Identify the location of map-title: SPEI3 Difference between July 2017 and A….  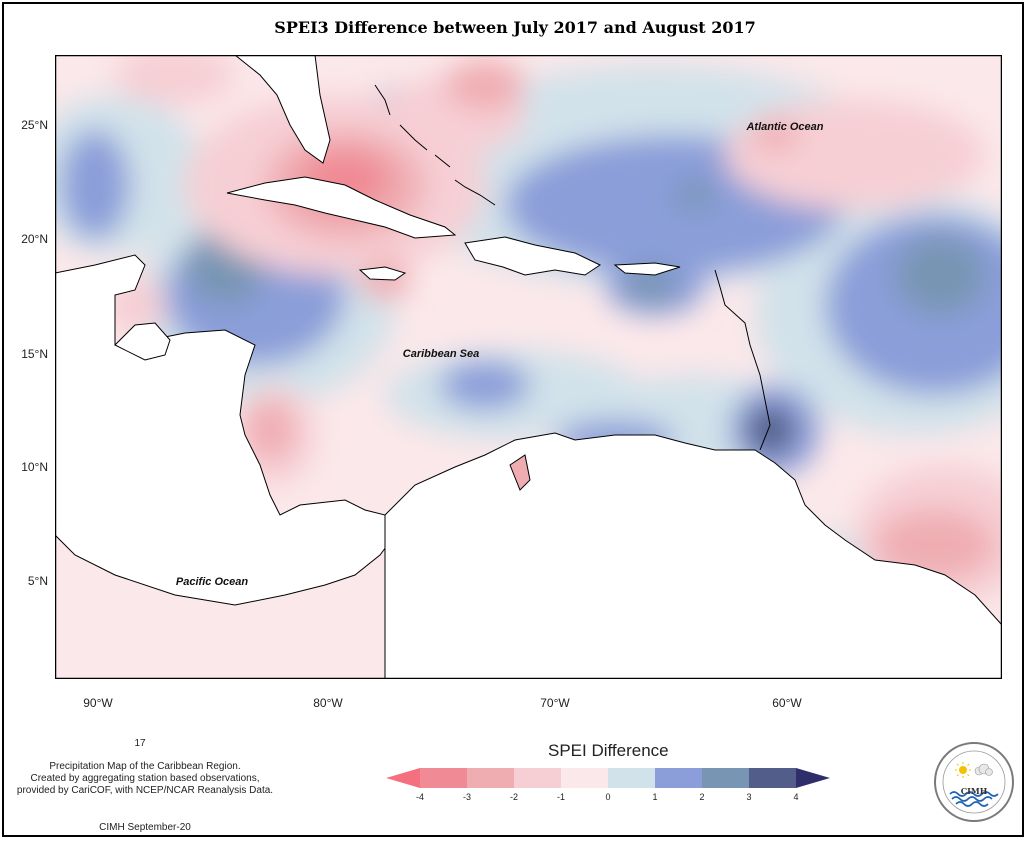
(515, 27).